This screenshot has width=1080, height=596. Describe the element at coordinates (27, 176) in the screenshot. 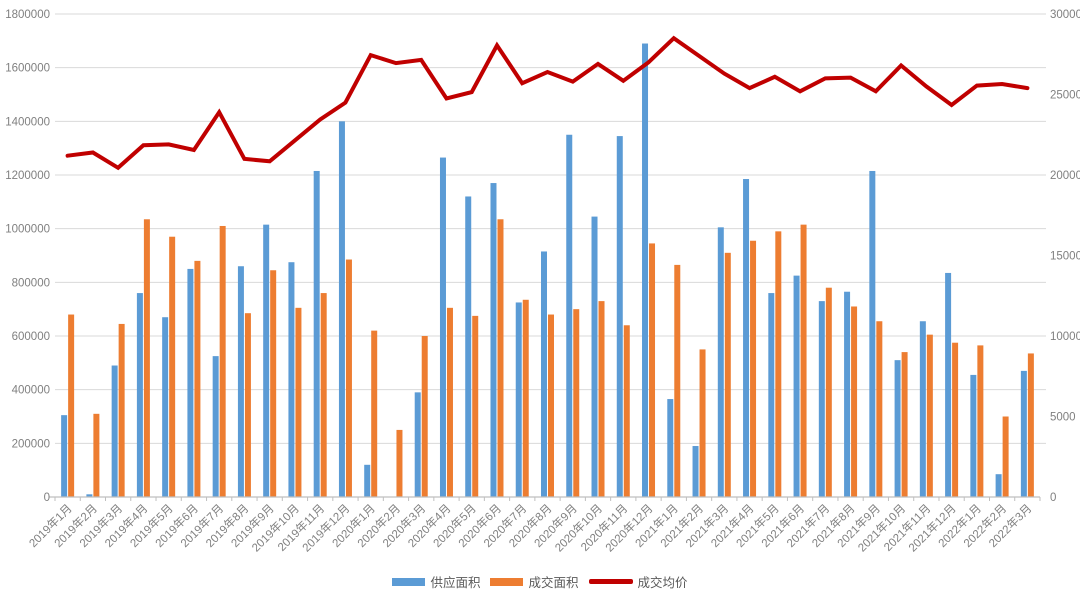

I see `left-axis-tick-label: 1200000` at that location.